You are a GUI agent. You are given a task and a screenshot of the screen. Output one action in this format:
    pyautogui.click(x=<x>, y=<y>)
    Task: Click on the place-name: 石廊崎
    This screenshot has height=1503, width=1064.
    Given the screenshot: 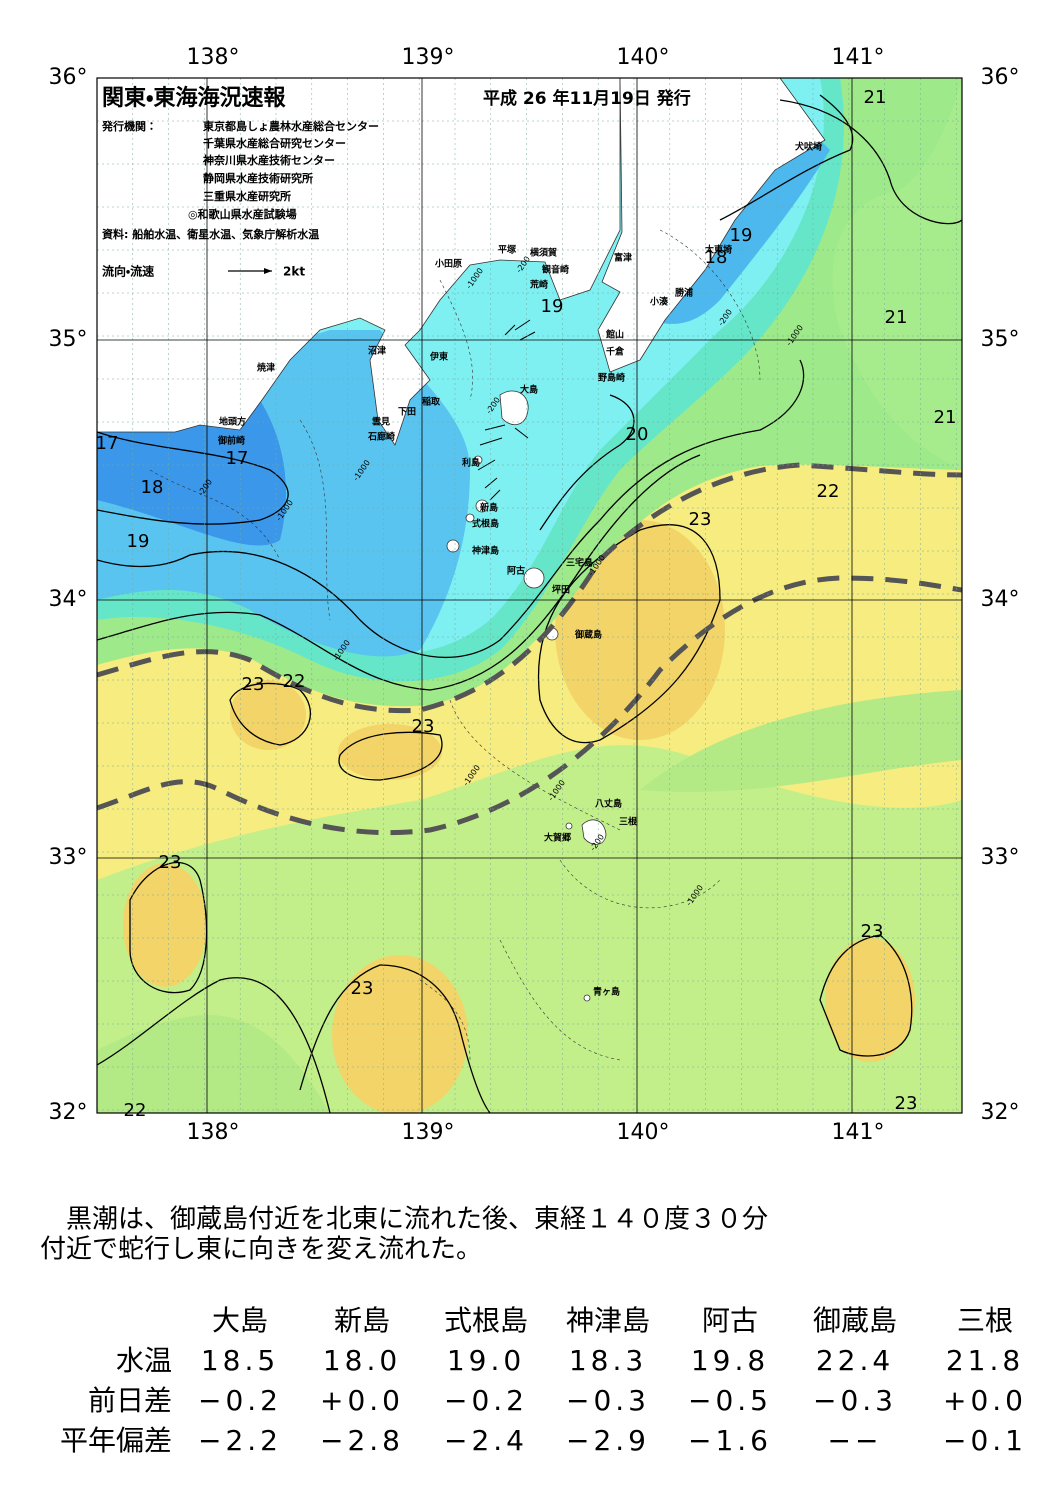 What is the action you would take?
    pyautogui.click(x=381, y=437)
    